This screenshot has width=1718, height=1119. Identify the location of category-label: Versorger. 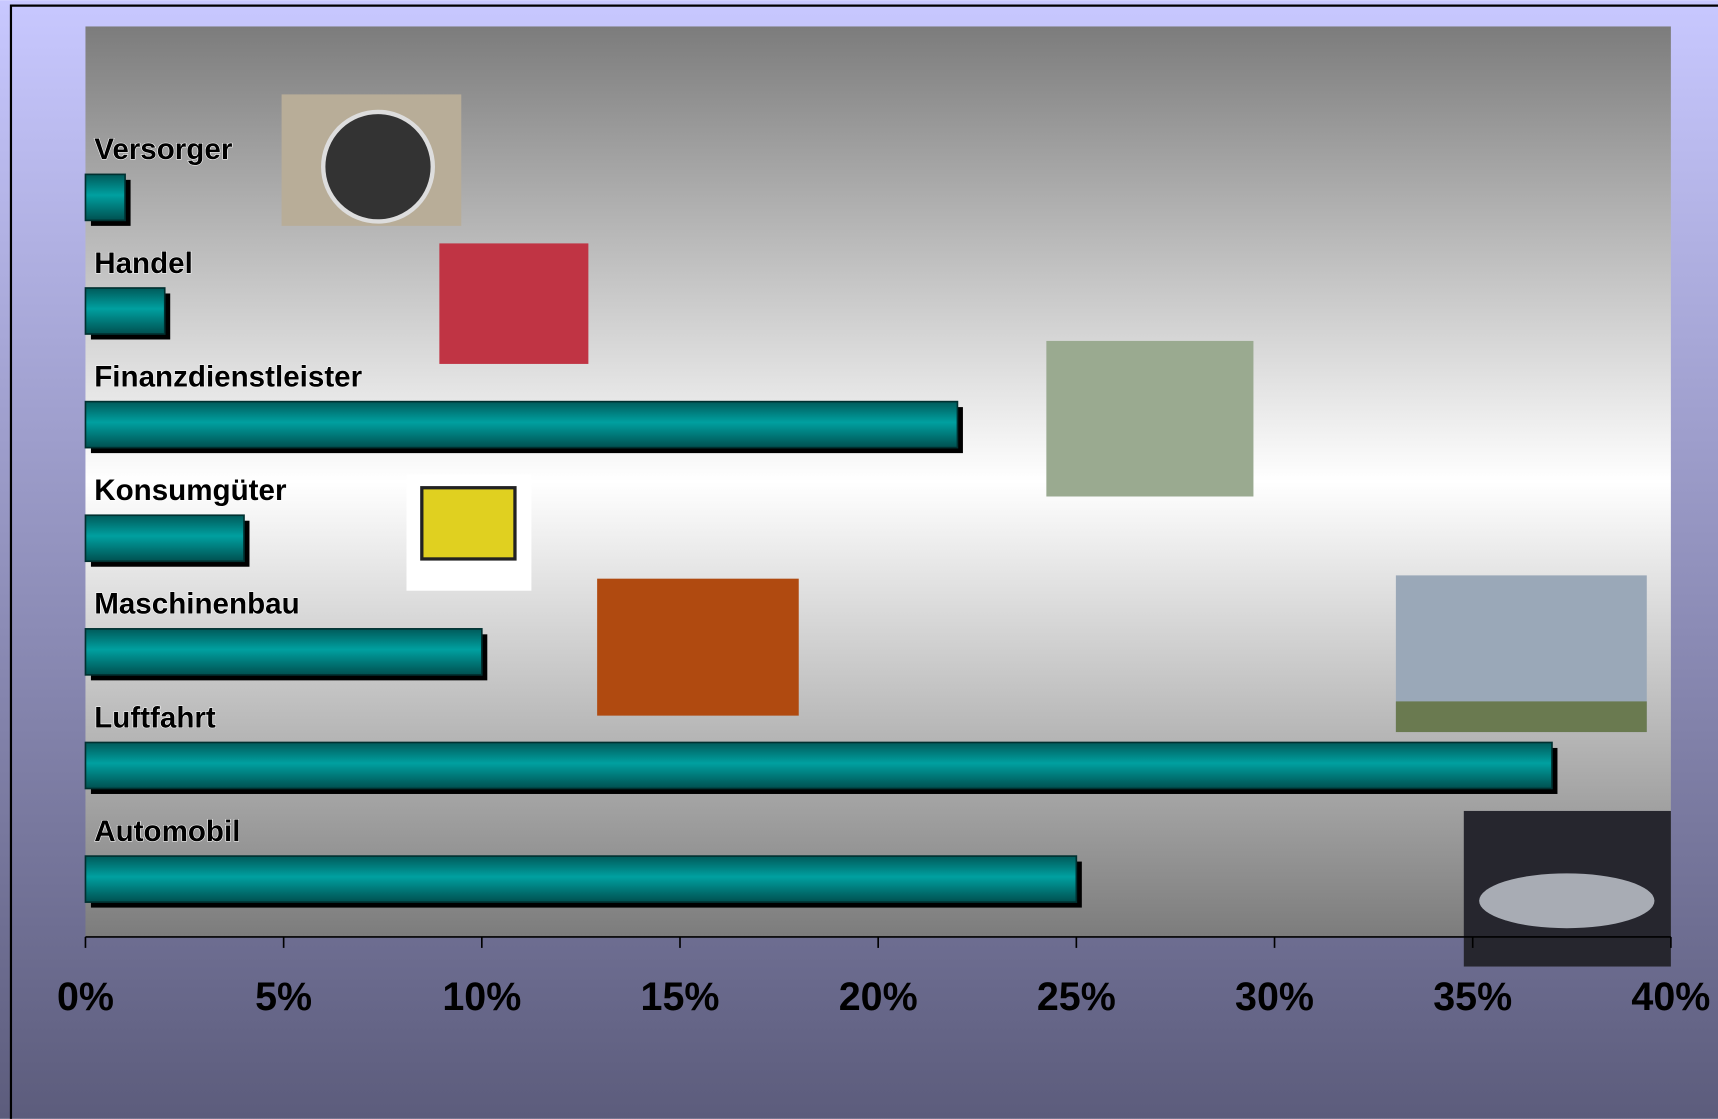
(163, 149).